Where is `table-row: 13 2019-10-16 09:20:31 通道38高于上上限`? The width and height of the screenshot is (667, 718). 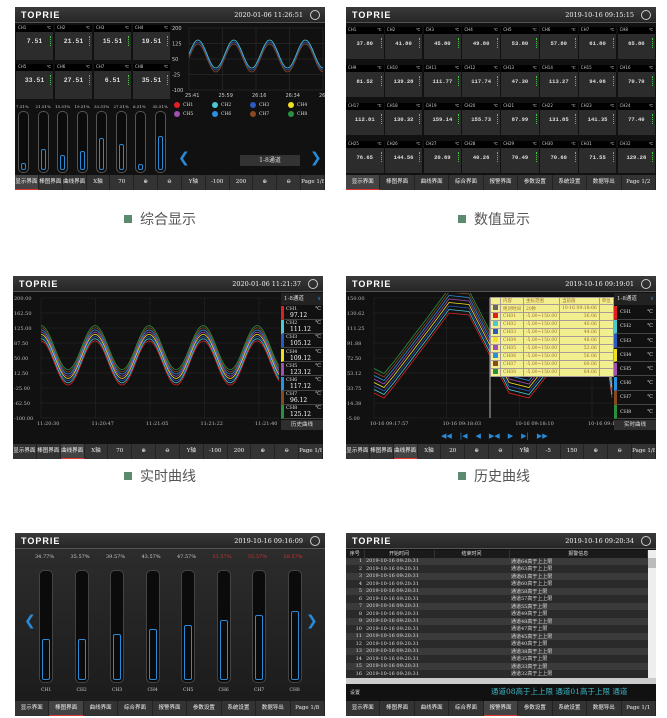
table-row: 13 2019-10-16 09:20:31 通道38高于上上限 is located at coordinates (497, 651).